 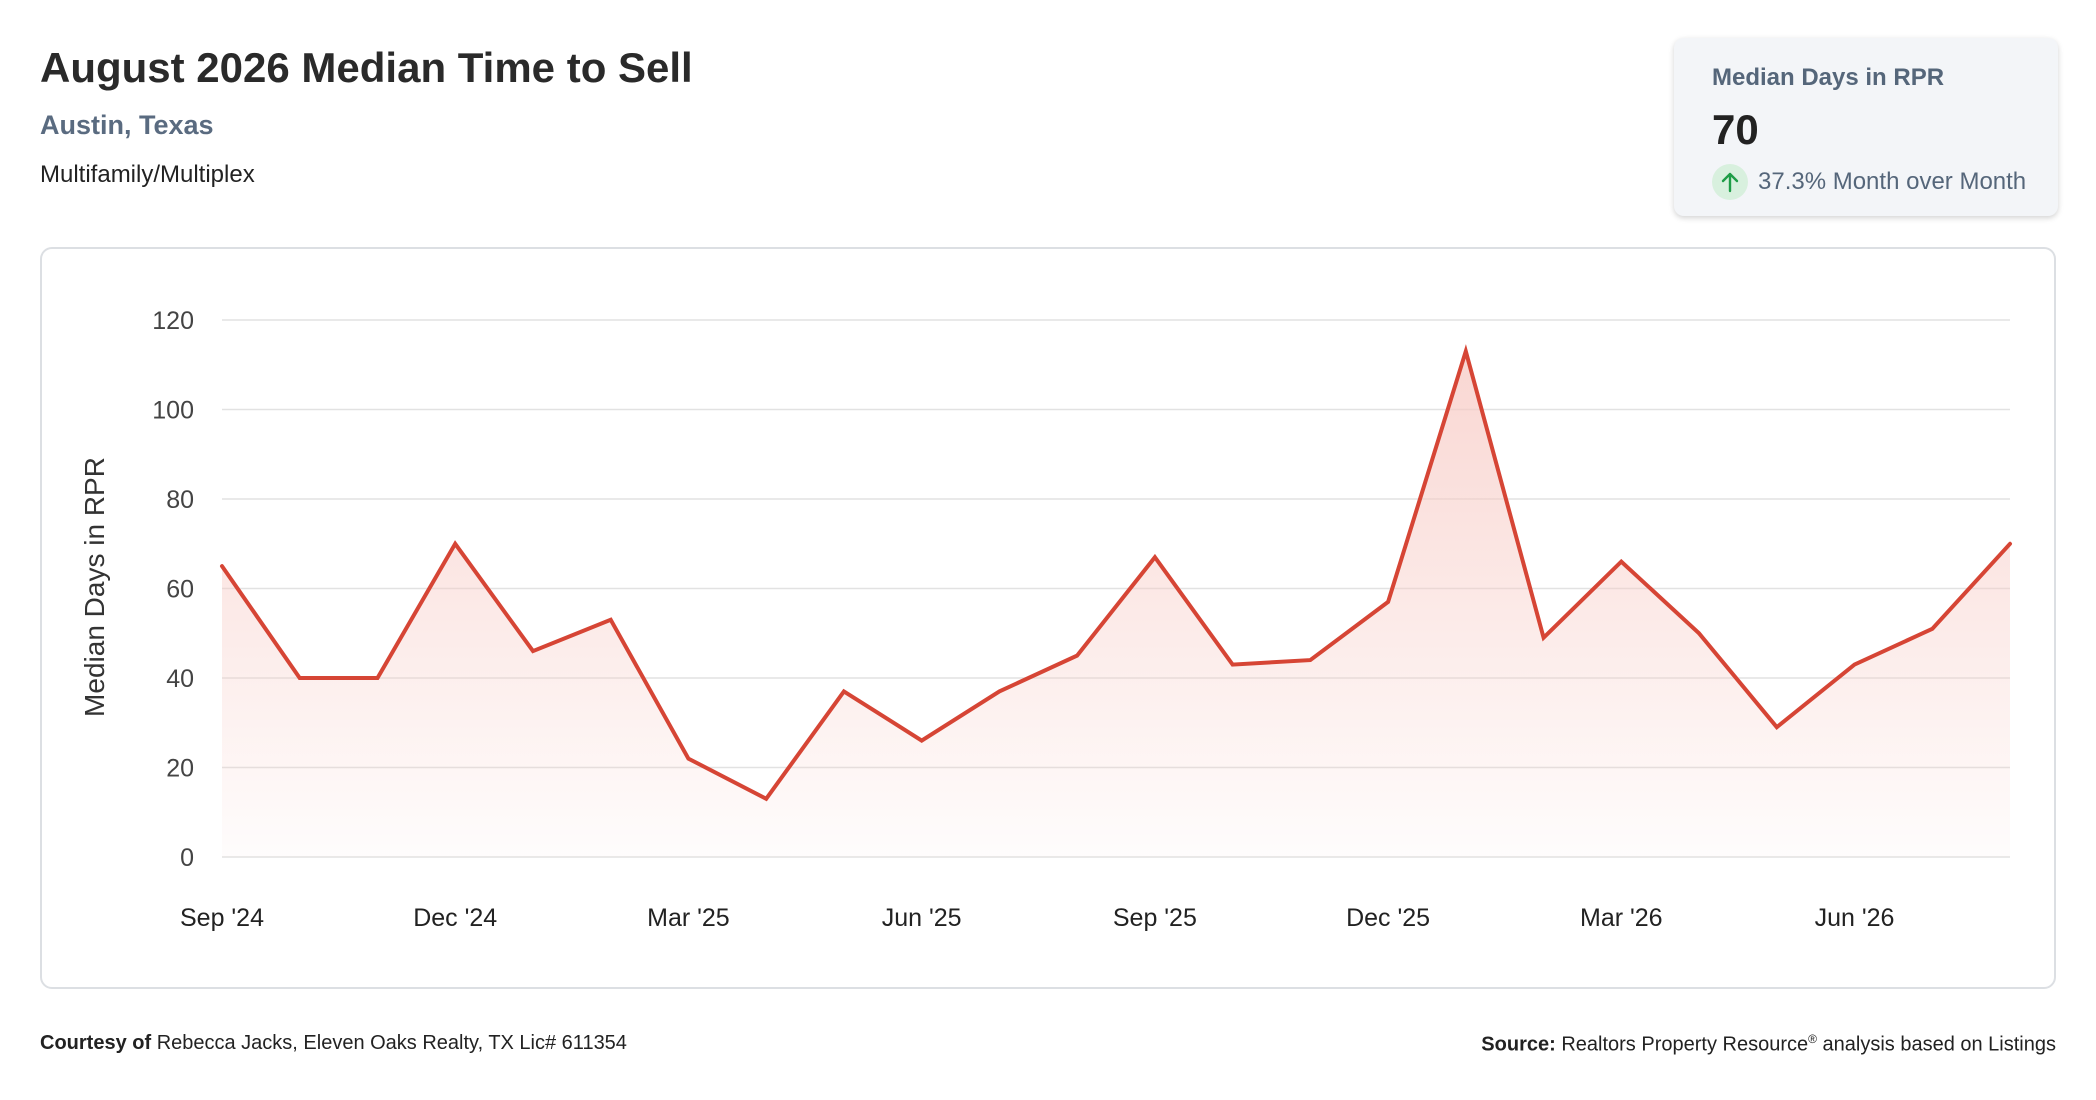 I want to click on kpi-change: 37.3% Month over Month, so click(x=1869, y=182).